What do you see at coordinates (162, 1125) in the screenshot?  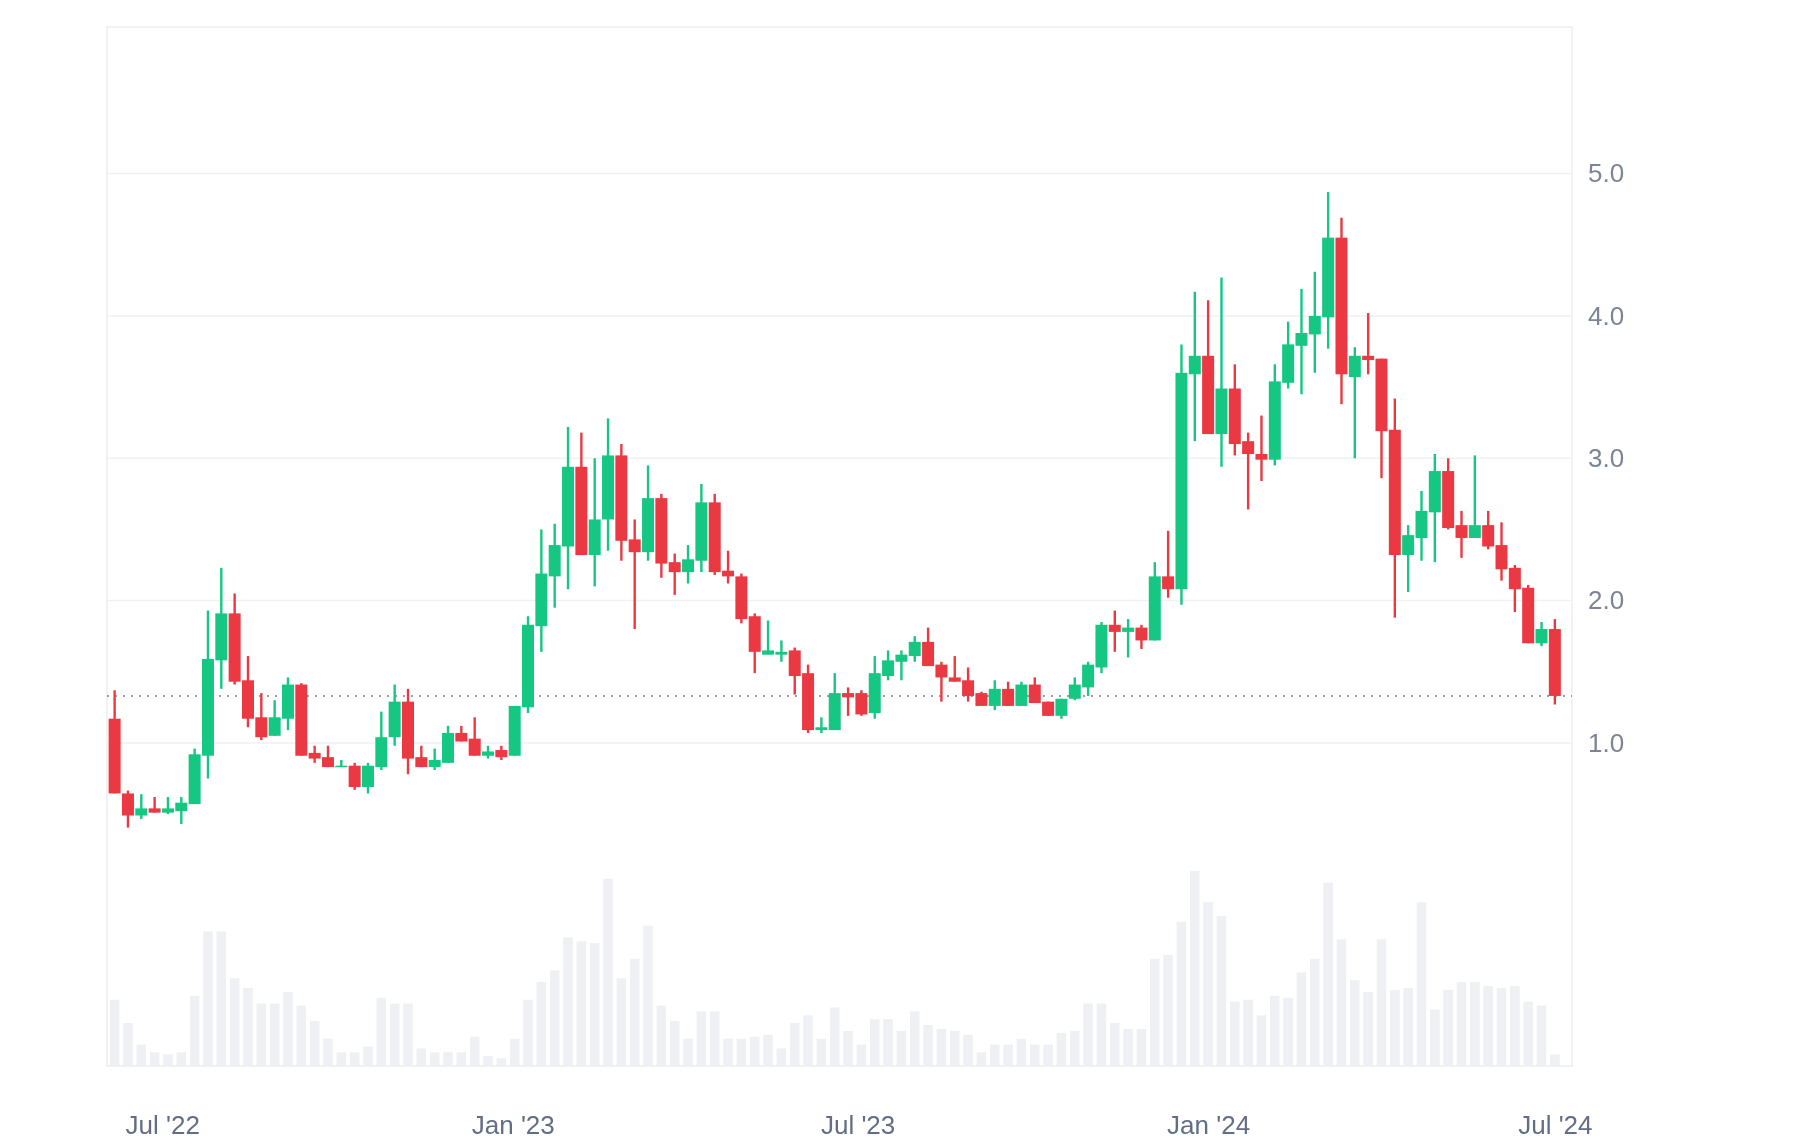 I see `x-tick-label: Jul '22` at bounding box center [162, 1125].